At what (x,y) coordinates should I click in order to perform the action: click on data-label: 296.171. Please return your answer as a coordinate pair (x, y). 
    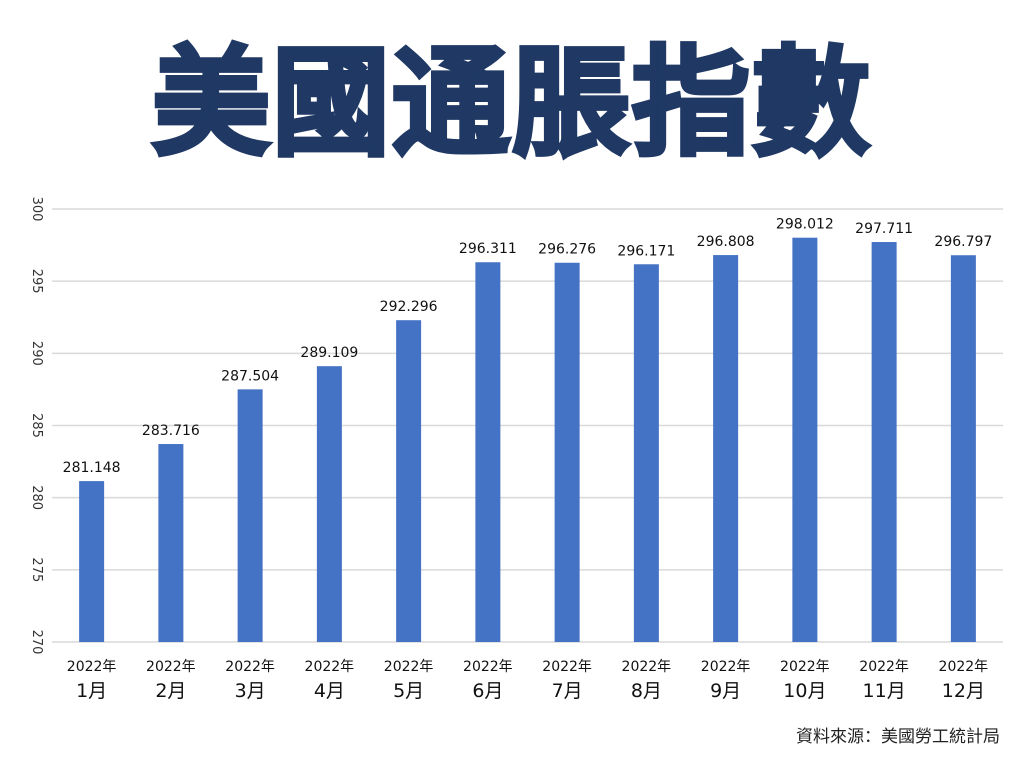
    Looking at the image, I should click on (646, 251).